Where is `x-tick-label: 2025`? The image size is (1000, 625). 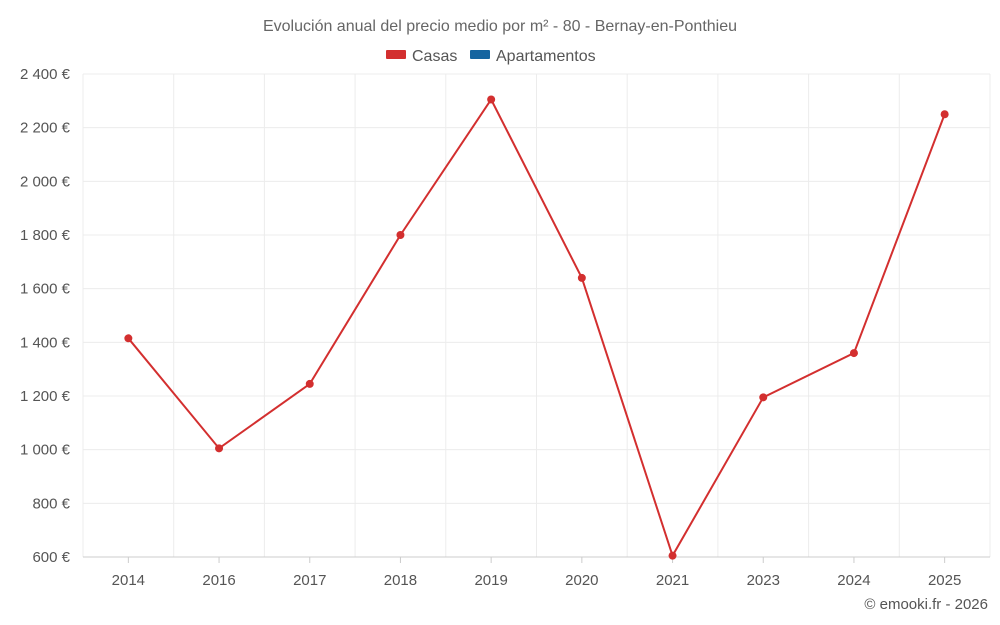 x-tick-label: 2025 is located at coordinates (944, 580).